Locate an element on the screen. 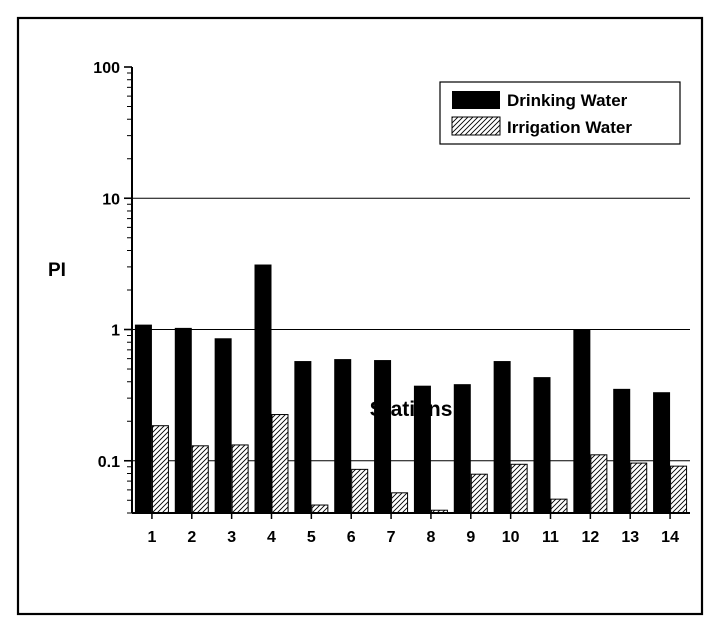 Image resolution: width=720 pixels, height=637 pixels. x-axis-label: Stations is located at coordinates (411, 409).